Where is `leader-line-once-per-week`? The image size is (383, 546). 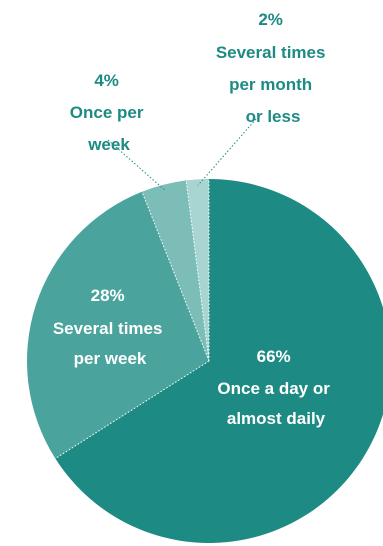
leader-line-once-per-week is located at coordinates (136, 165).